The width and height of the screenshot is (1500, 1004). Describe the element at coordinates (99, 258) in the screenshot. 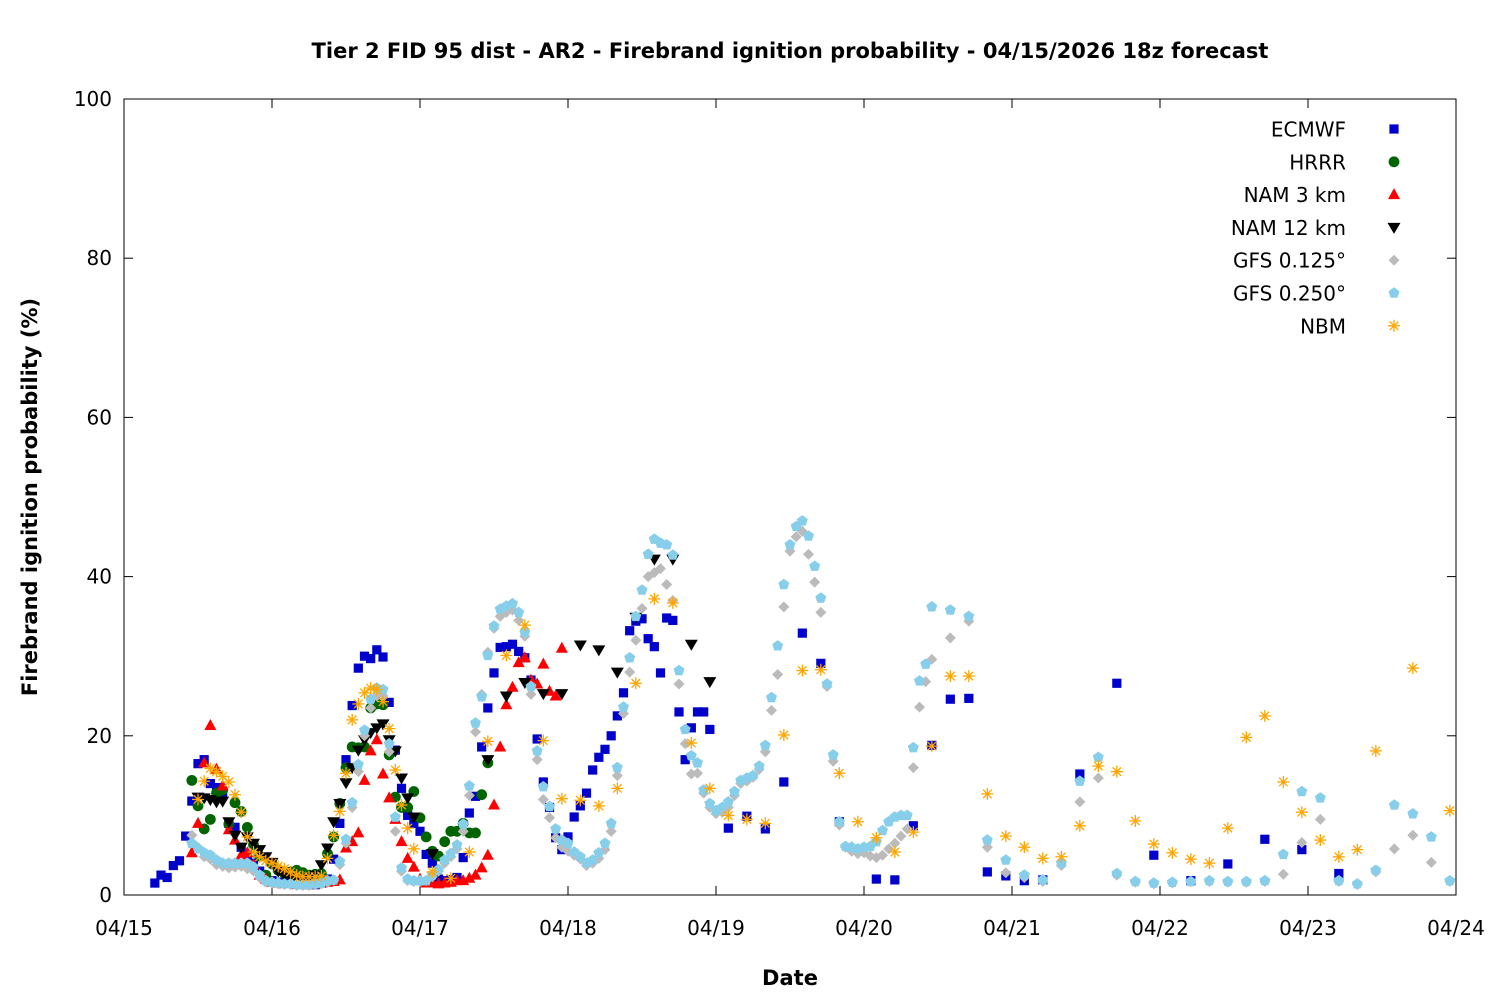

I see `y-tick-label: 80` at that location.